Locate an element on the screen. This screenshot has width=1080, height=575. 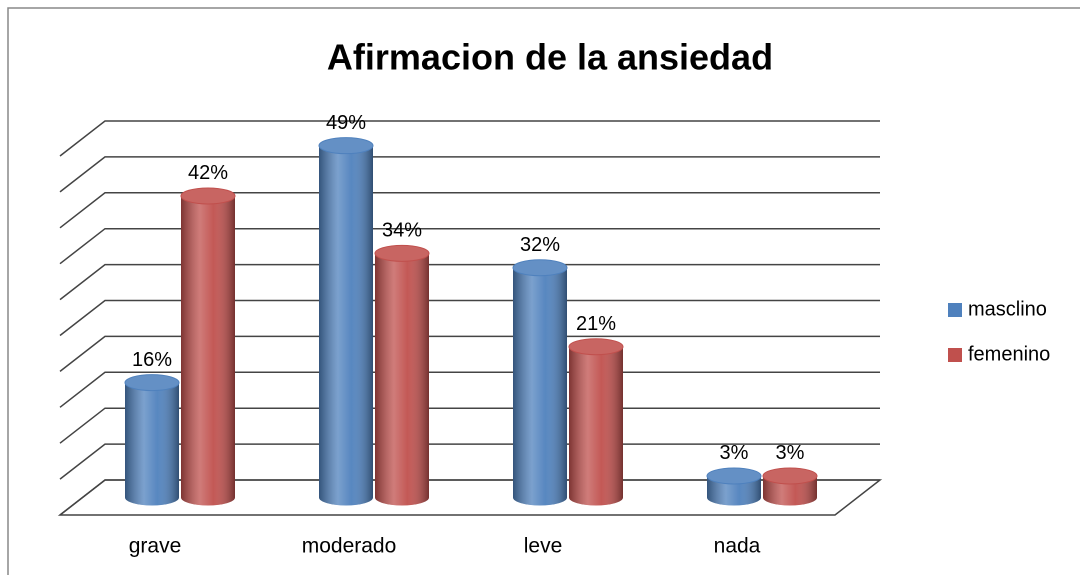
value-label: 42% is located at coordinates (208, 173).